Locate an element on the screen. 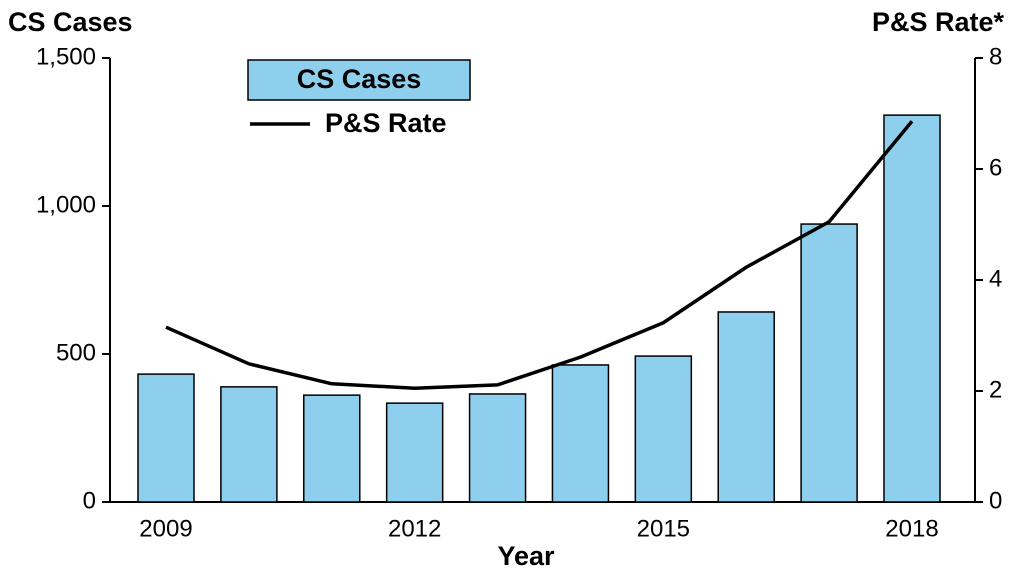 This screenshot has width=1012, height=574. legend-label: P&S Rate is located at coordinates (386, 123).